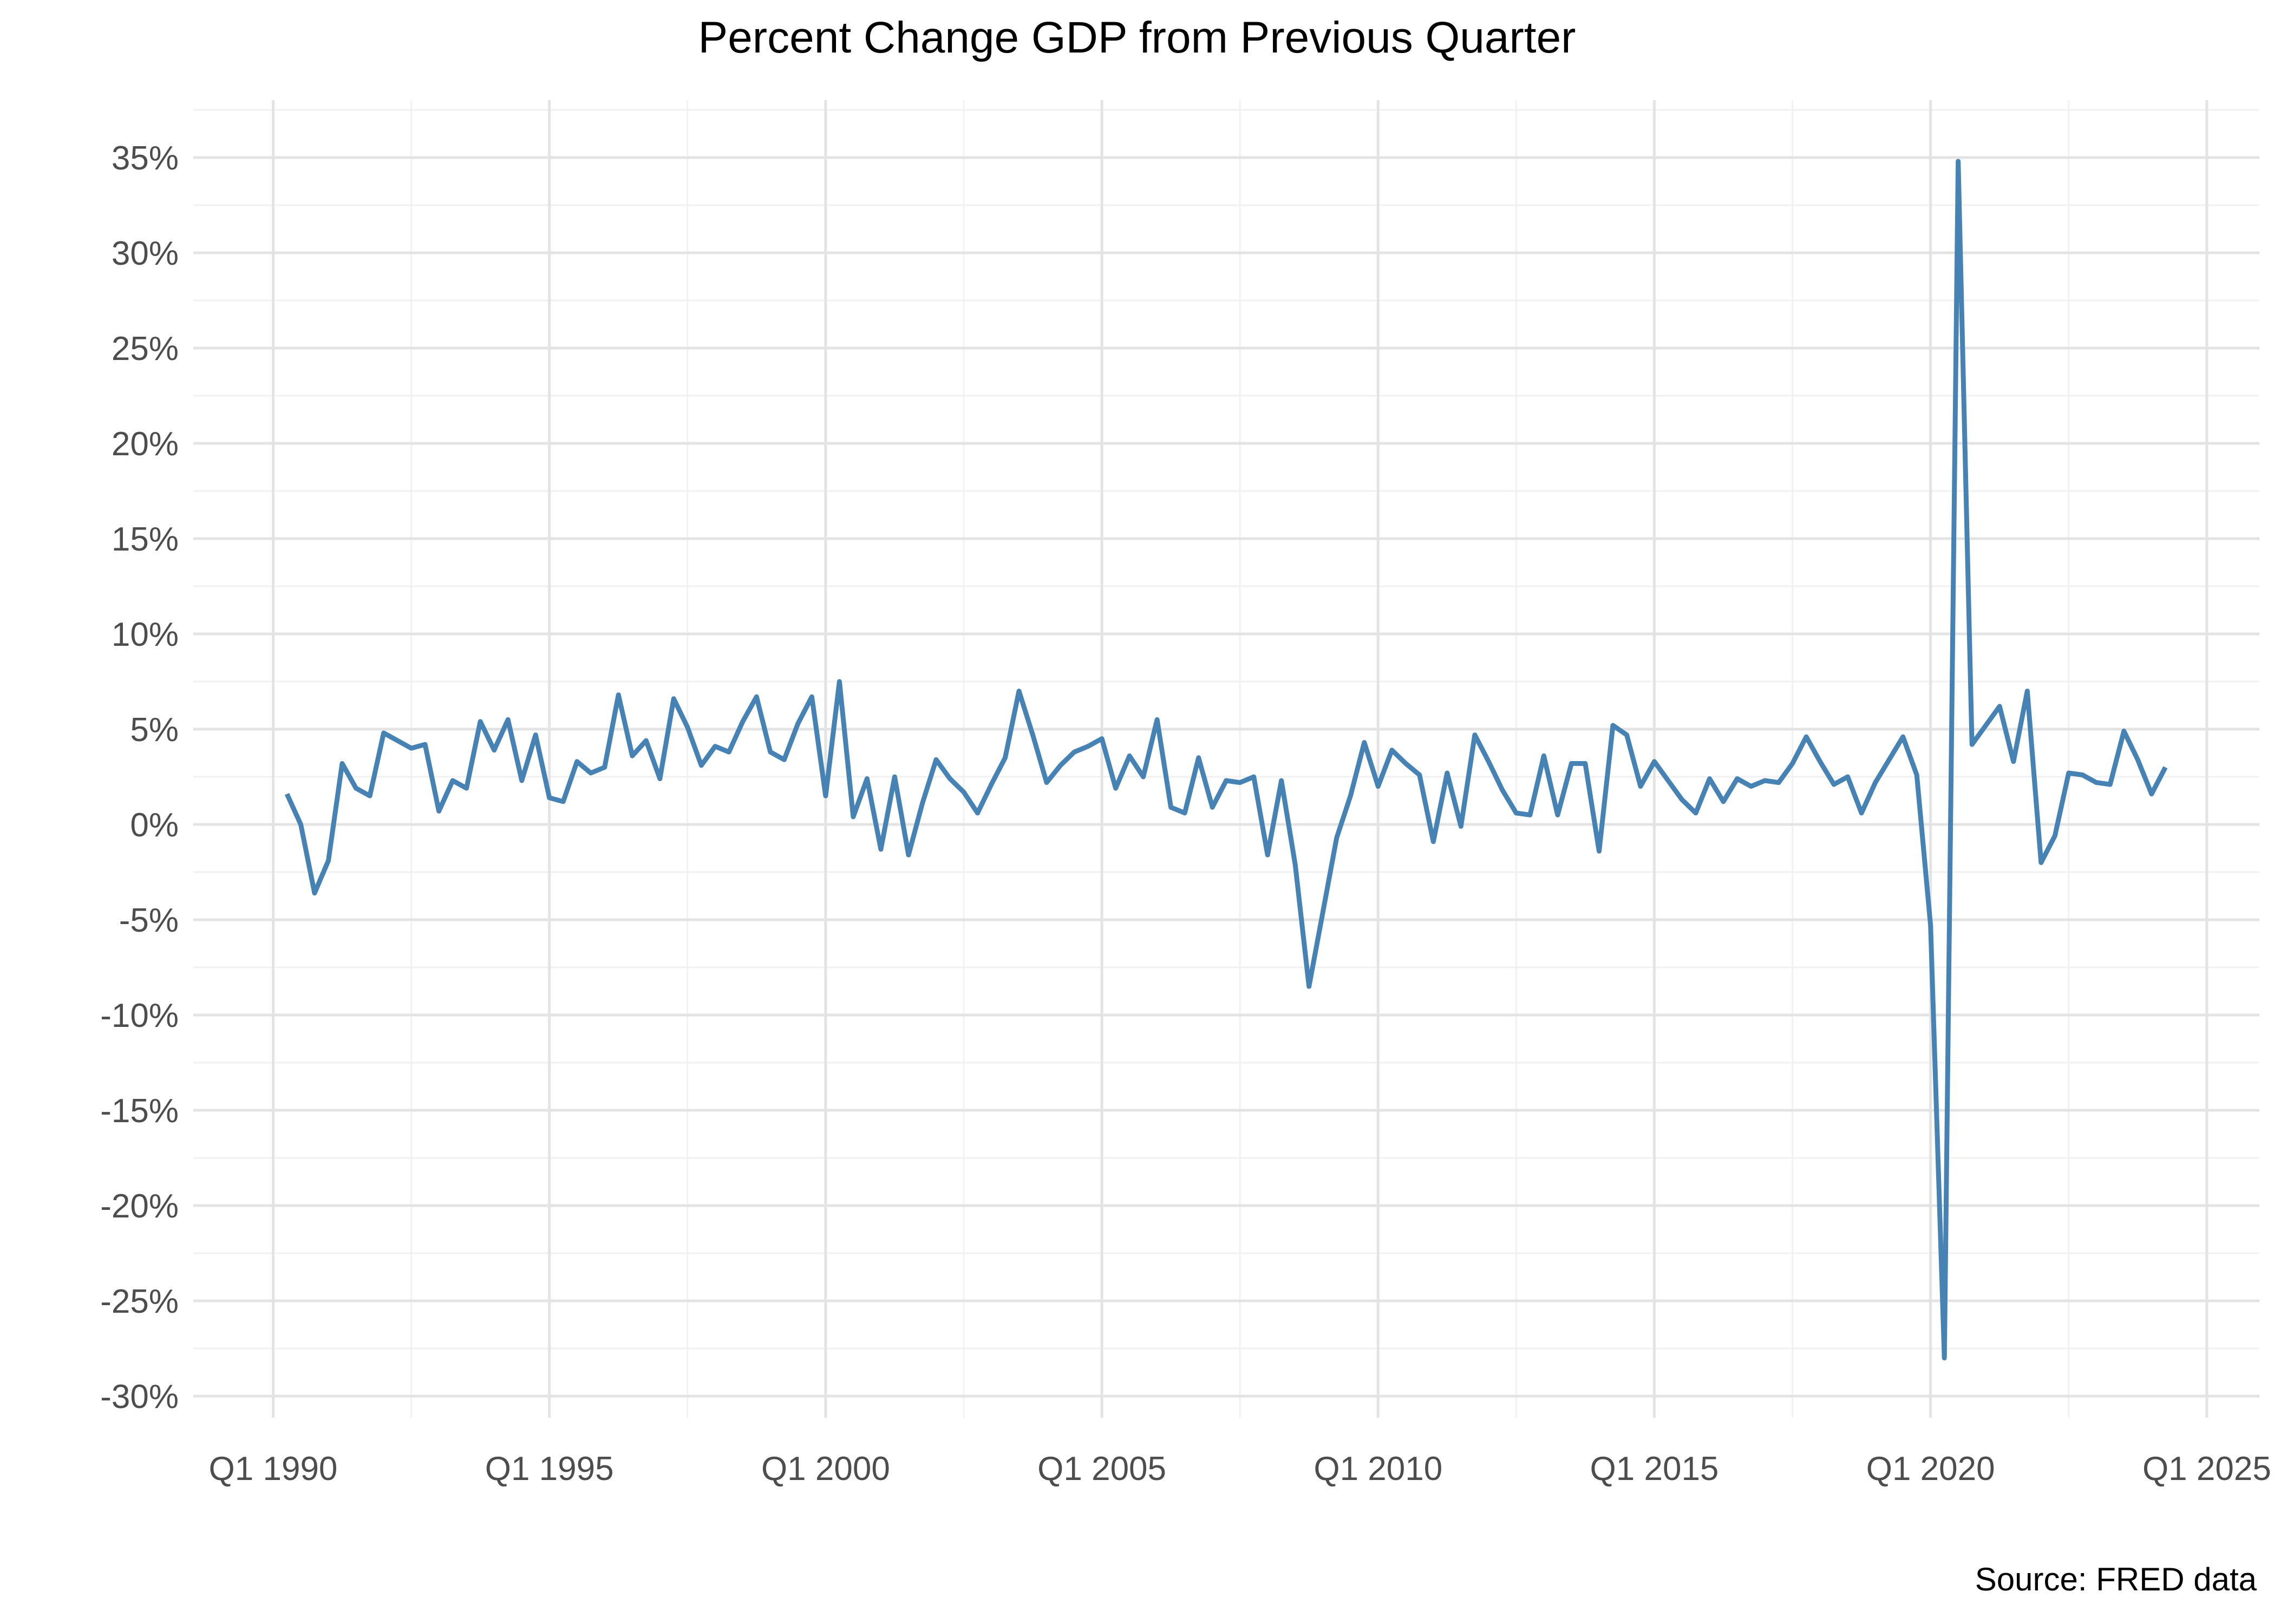 This screenshot has width=2274, height=1624. What do you see at coordinates (155, 730) in the screenshot?
I see `y-tick-label: 5%` at bounding box center [155, 730].